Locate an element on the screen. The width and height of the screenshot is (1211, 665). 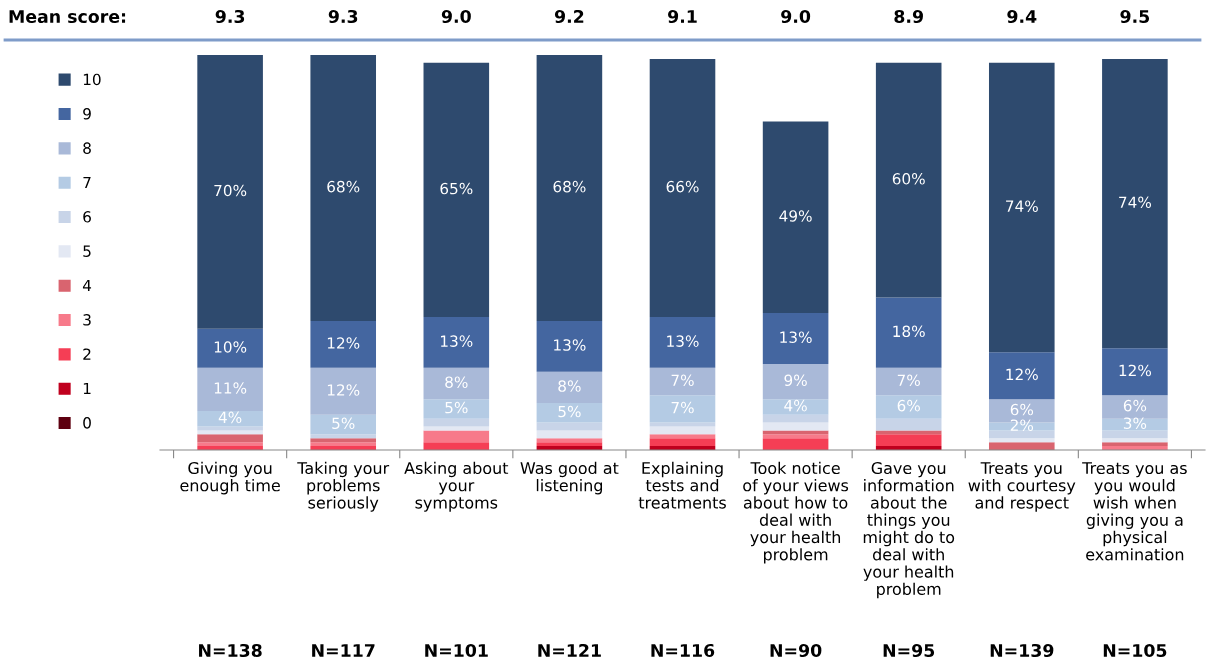
x-tick-label: Treats you as you would wish when giving you a physical examination is located at coordinates (1134, 511).